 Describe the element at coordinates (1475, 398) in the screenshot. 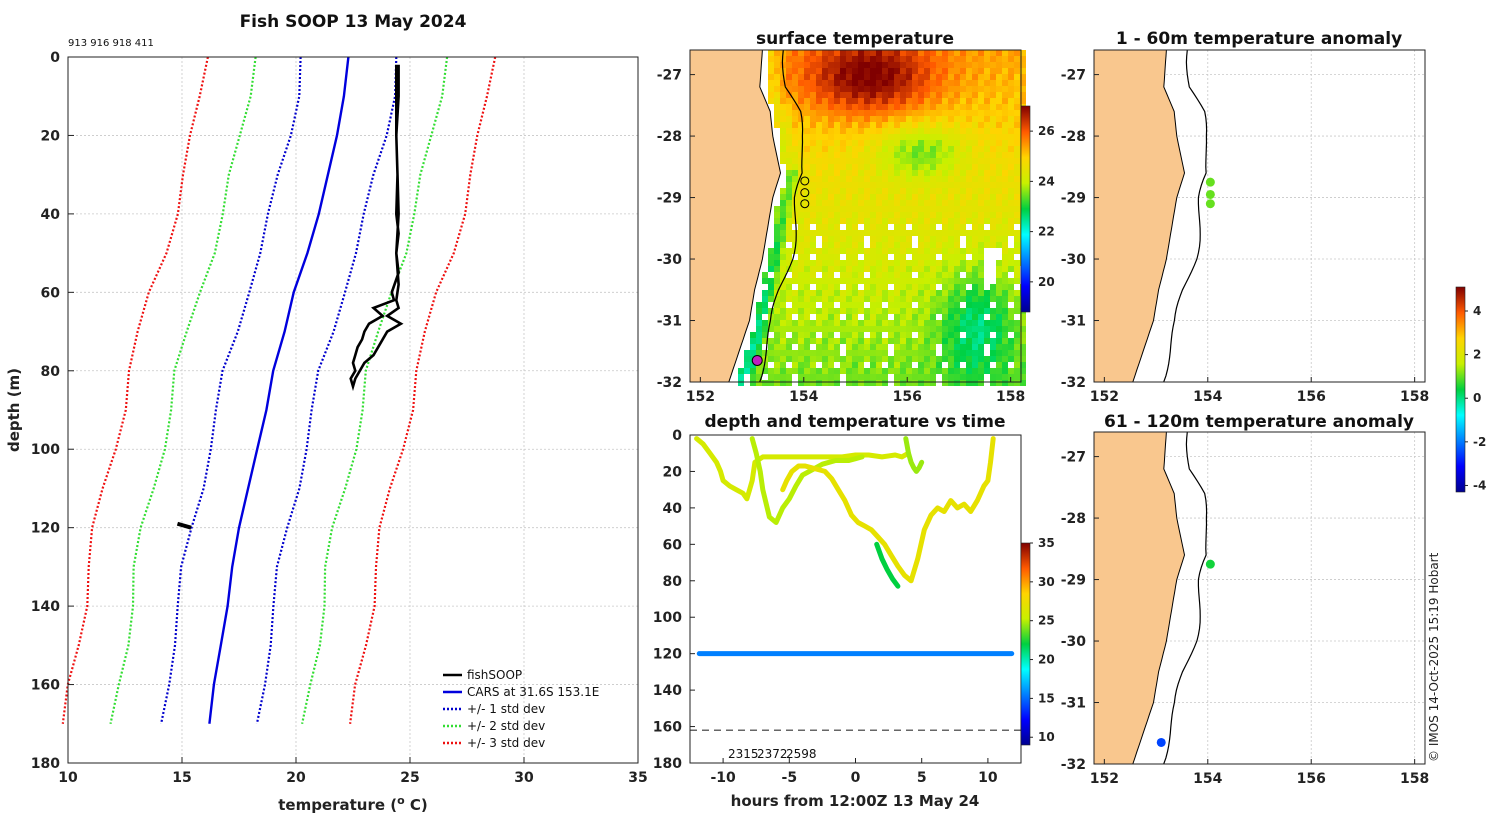

I see `anomaly-colorbar-ticks: -4-2024` at that location.